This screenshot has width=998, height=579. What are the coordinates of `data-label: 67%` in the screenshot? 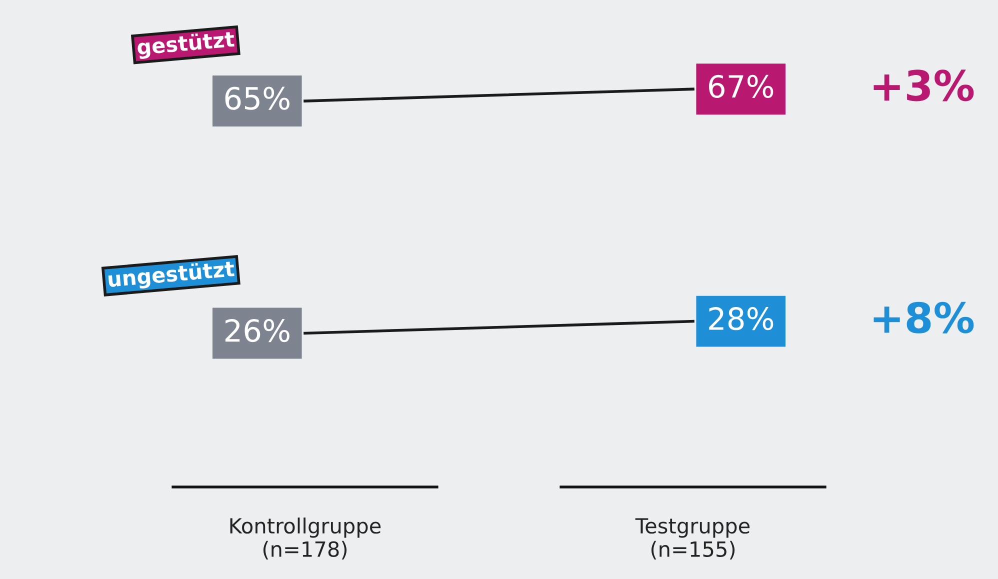 It's located at (741, 86).